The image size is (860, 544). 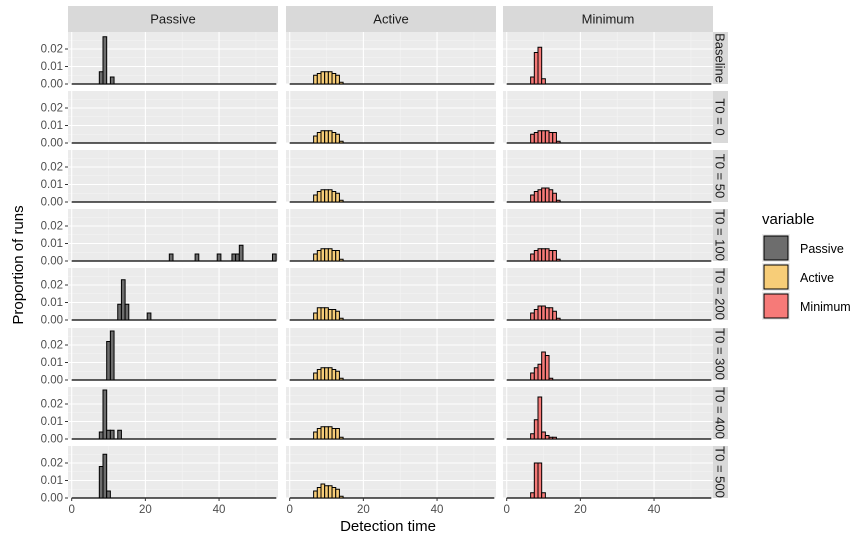 I want to click on row-strip-label-t0-500: T0 = 500, so click(x=720, y=472).